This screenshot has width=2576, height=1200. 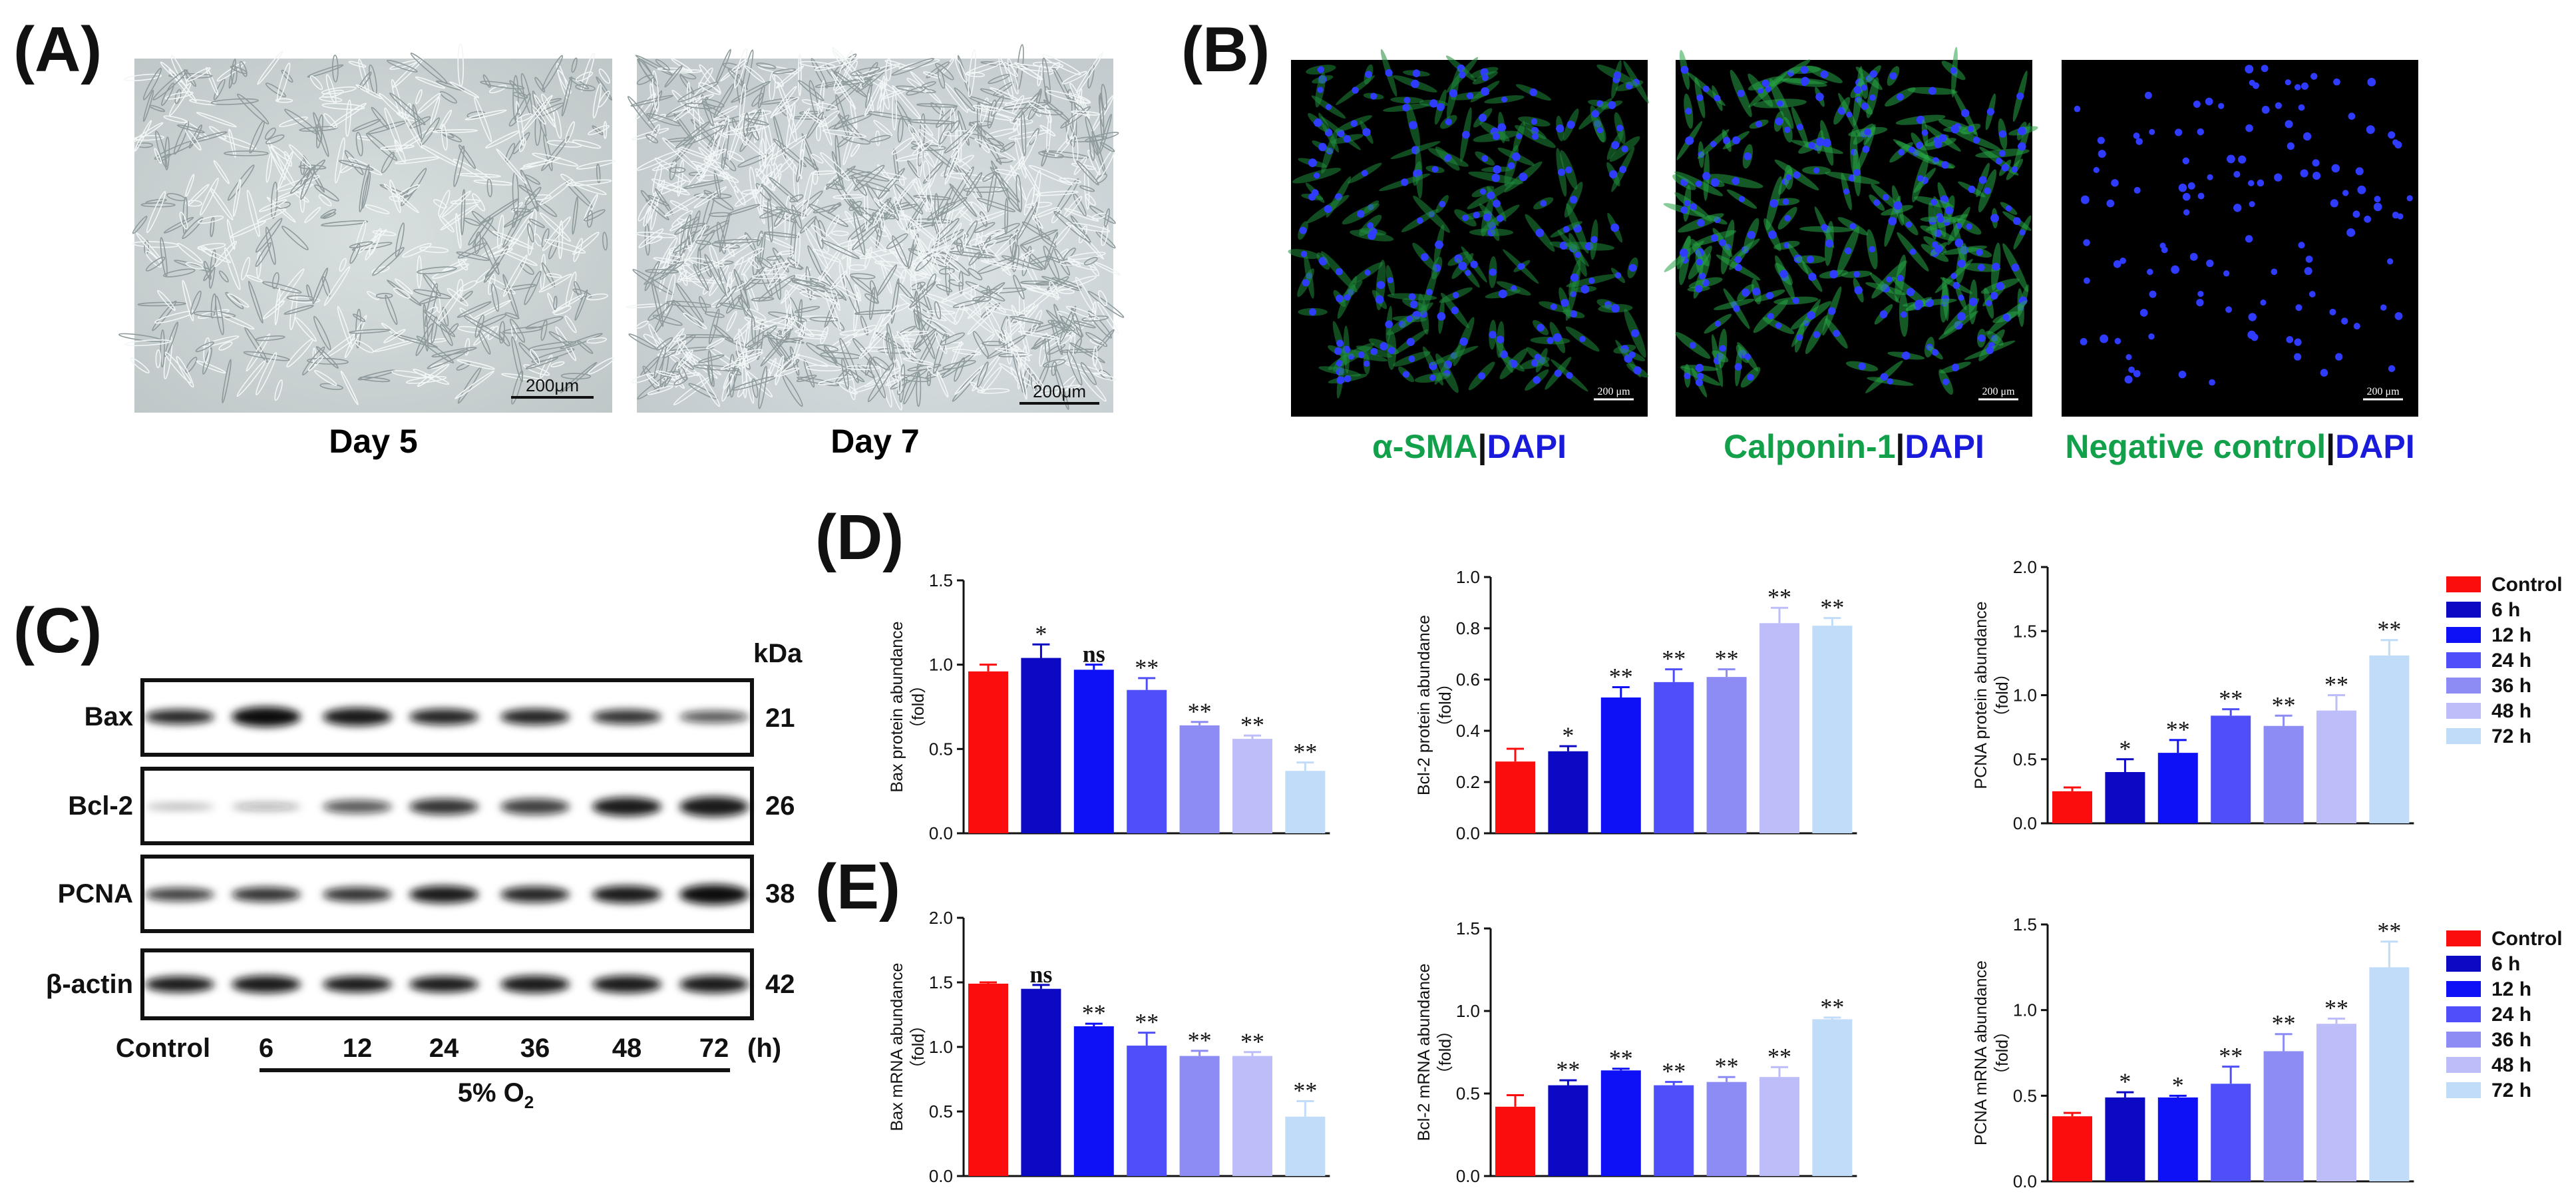 What do you see at coordinates (2511, 635) in the screenshot?
I see `legend-label: 12 h` at bounding box center [2511, 635].